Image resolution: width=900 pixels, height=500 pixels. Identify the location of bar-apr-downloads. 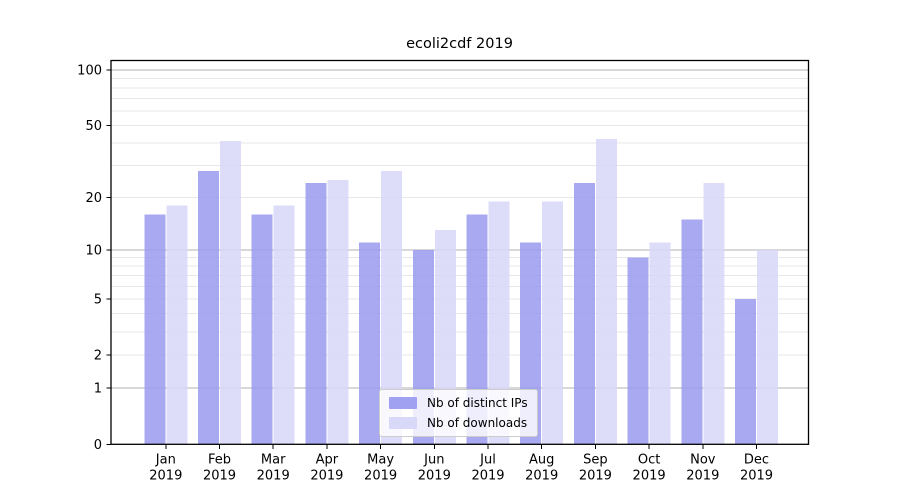
(338, 312).